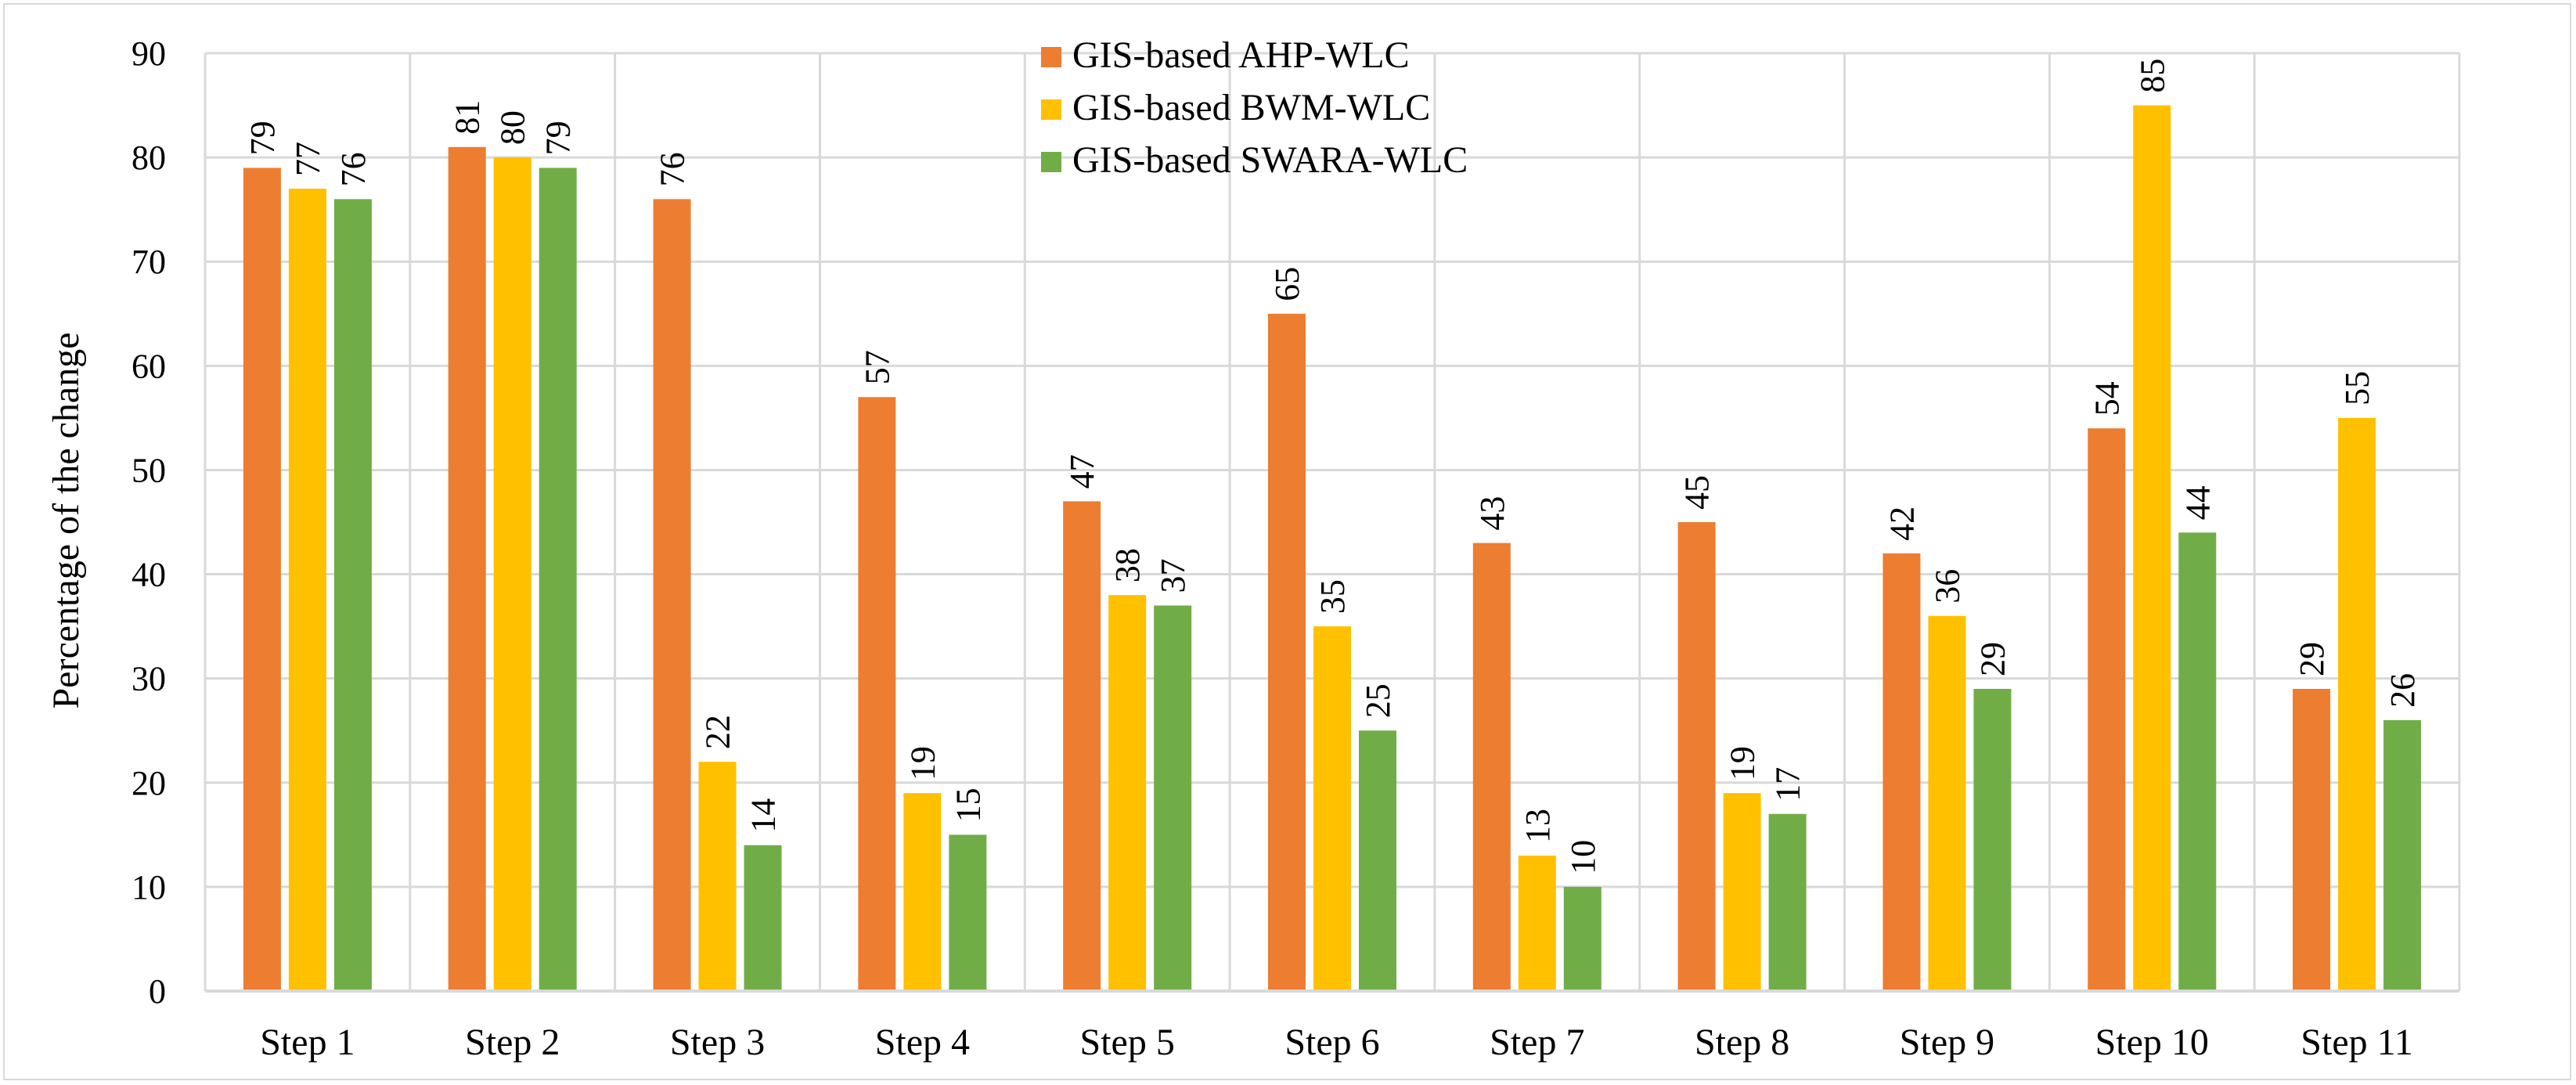  I want to click on x-category-label: Step 3, so click(717, 1042).